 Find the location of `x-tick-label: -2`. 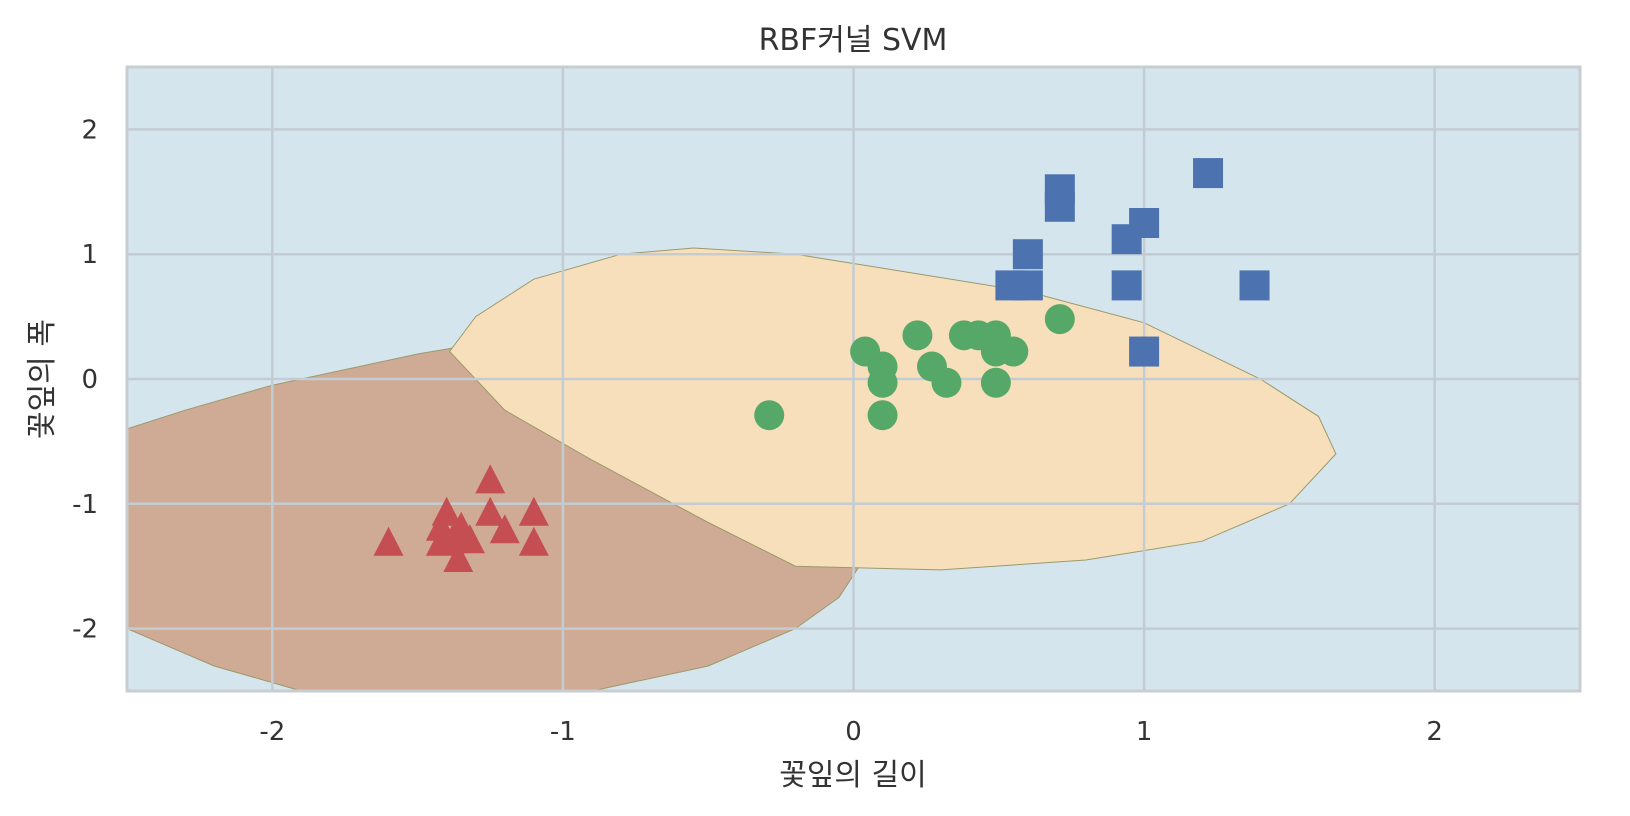

x-tick-label: -2 is located at coordinates (272, 732).